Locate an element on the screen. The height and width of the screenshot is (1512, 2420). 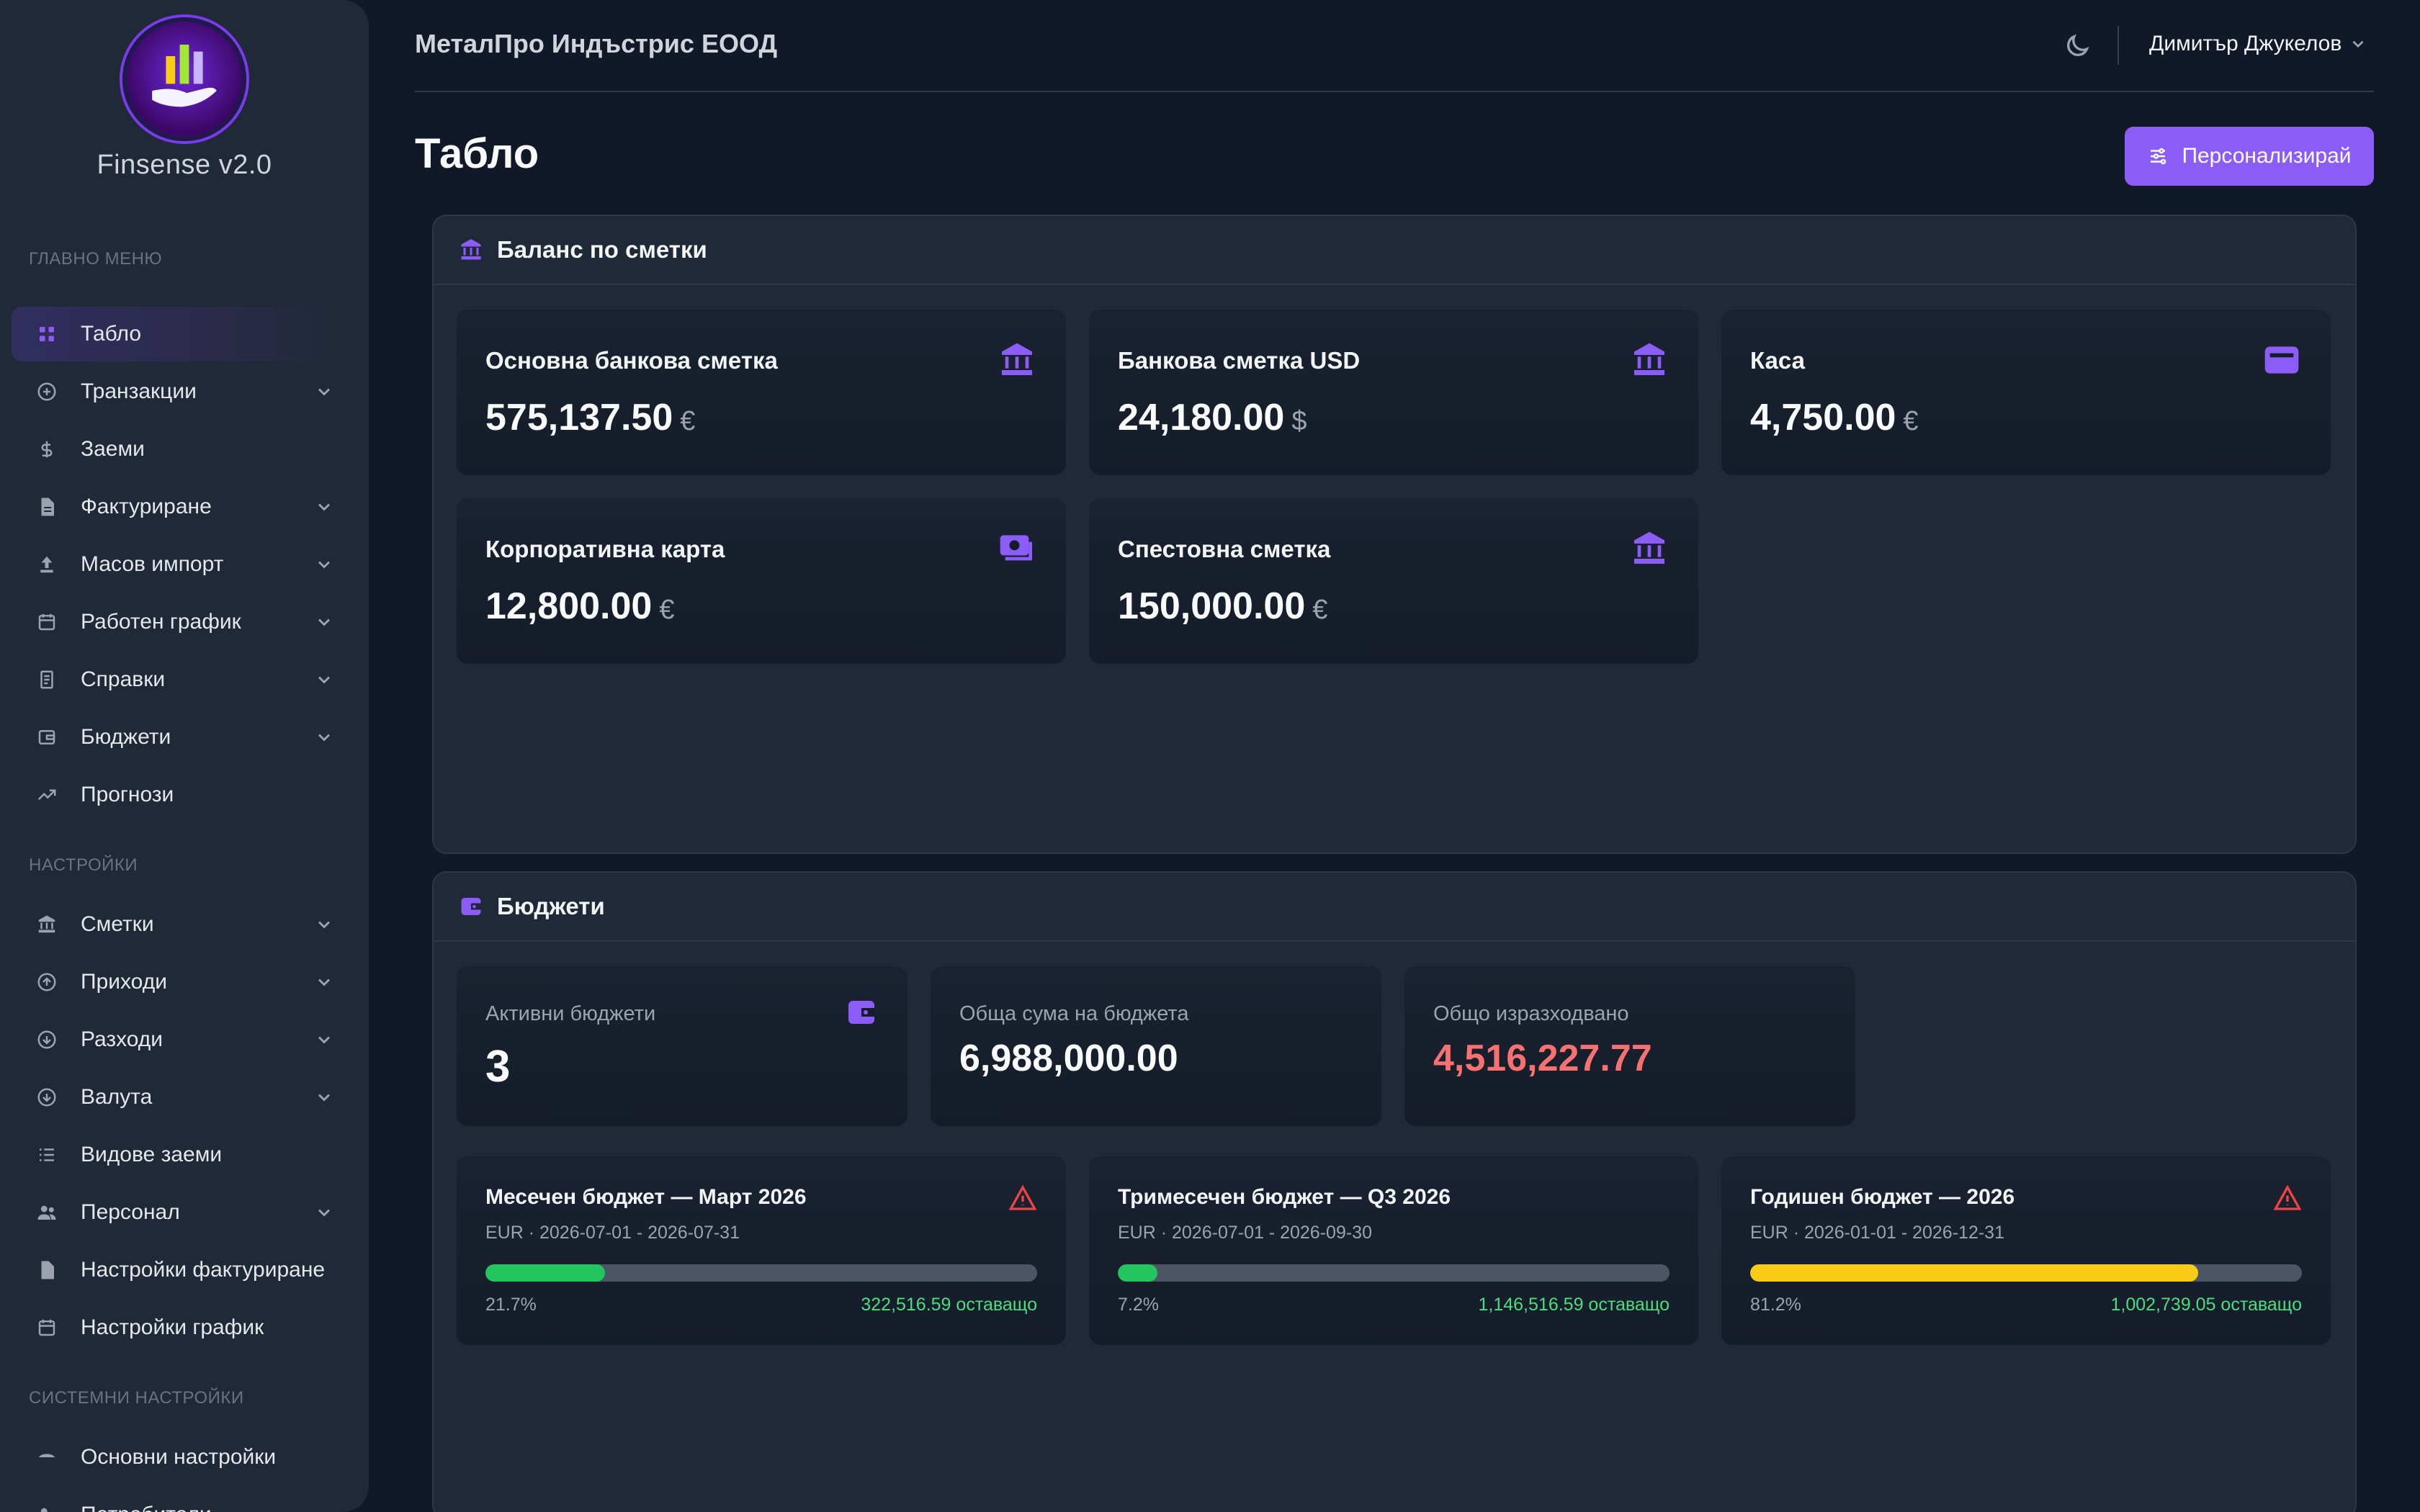
sidebar-item-budgets: Бюджети is located at coordinates (185, 737).